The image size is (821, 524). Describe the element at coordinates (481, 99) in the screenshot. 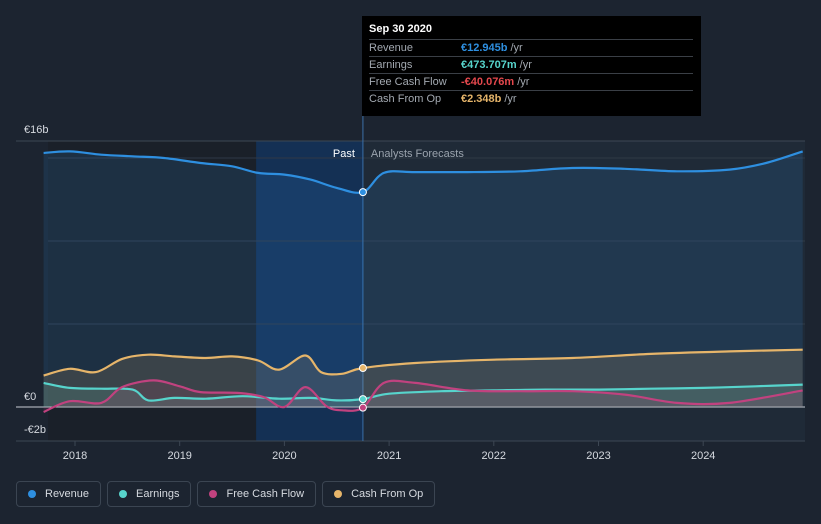

I see `tooltip-row-value: €2.348b` at that location.